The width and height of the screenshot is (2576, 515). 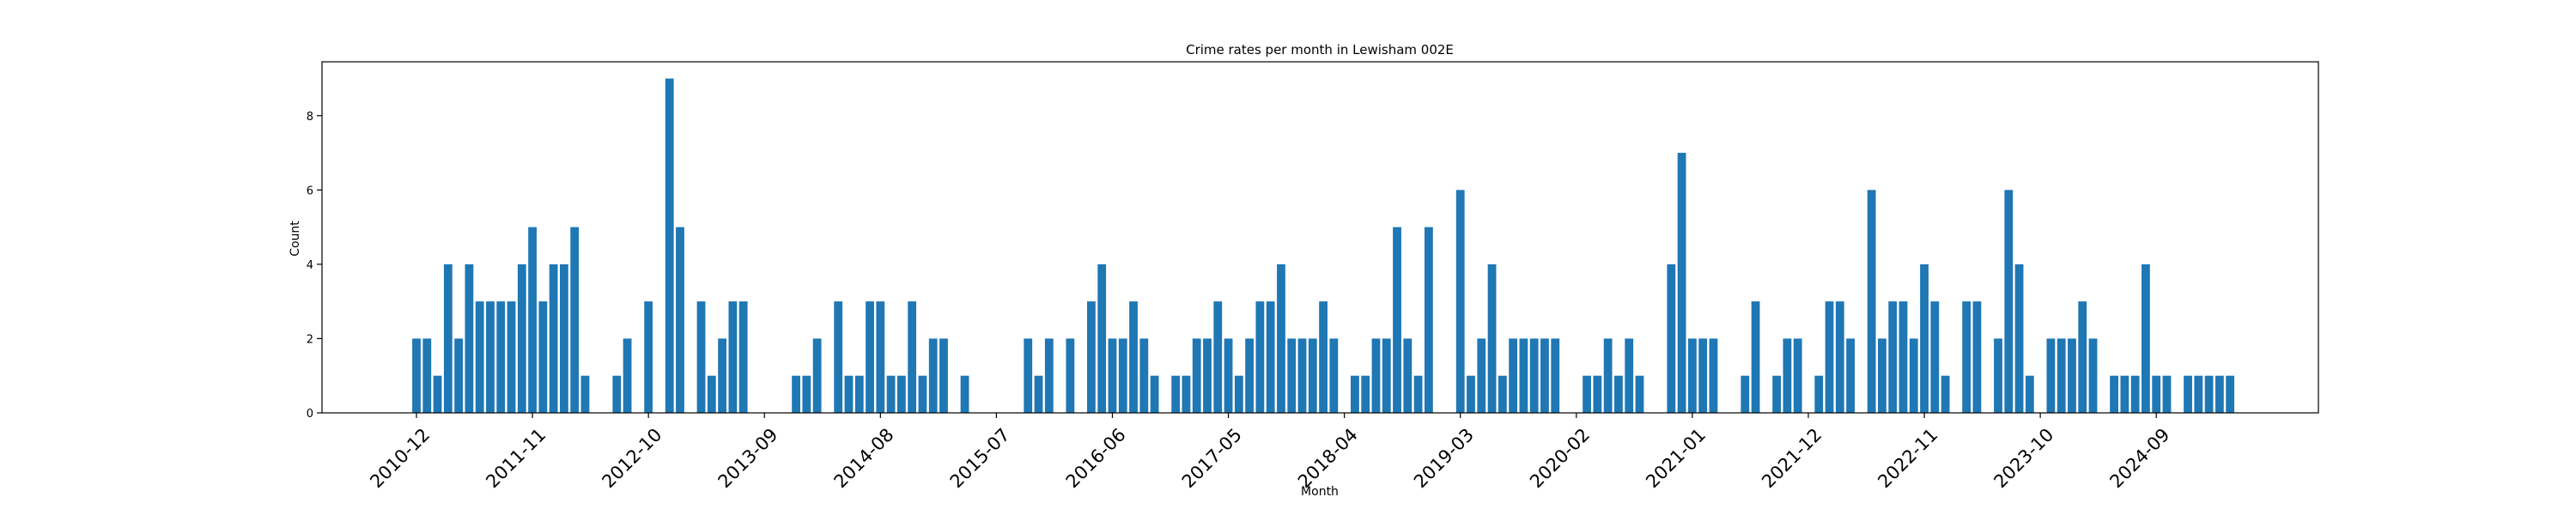 I want to click on chart-title: Crime rates per month in Lewisham 002E, so click(x=1320, y=50).